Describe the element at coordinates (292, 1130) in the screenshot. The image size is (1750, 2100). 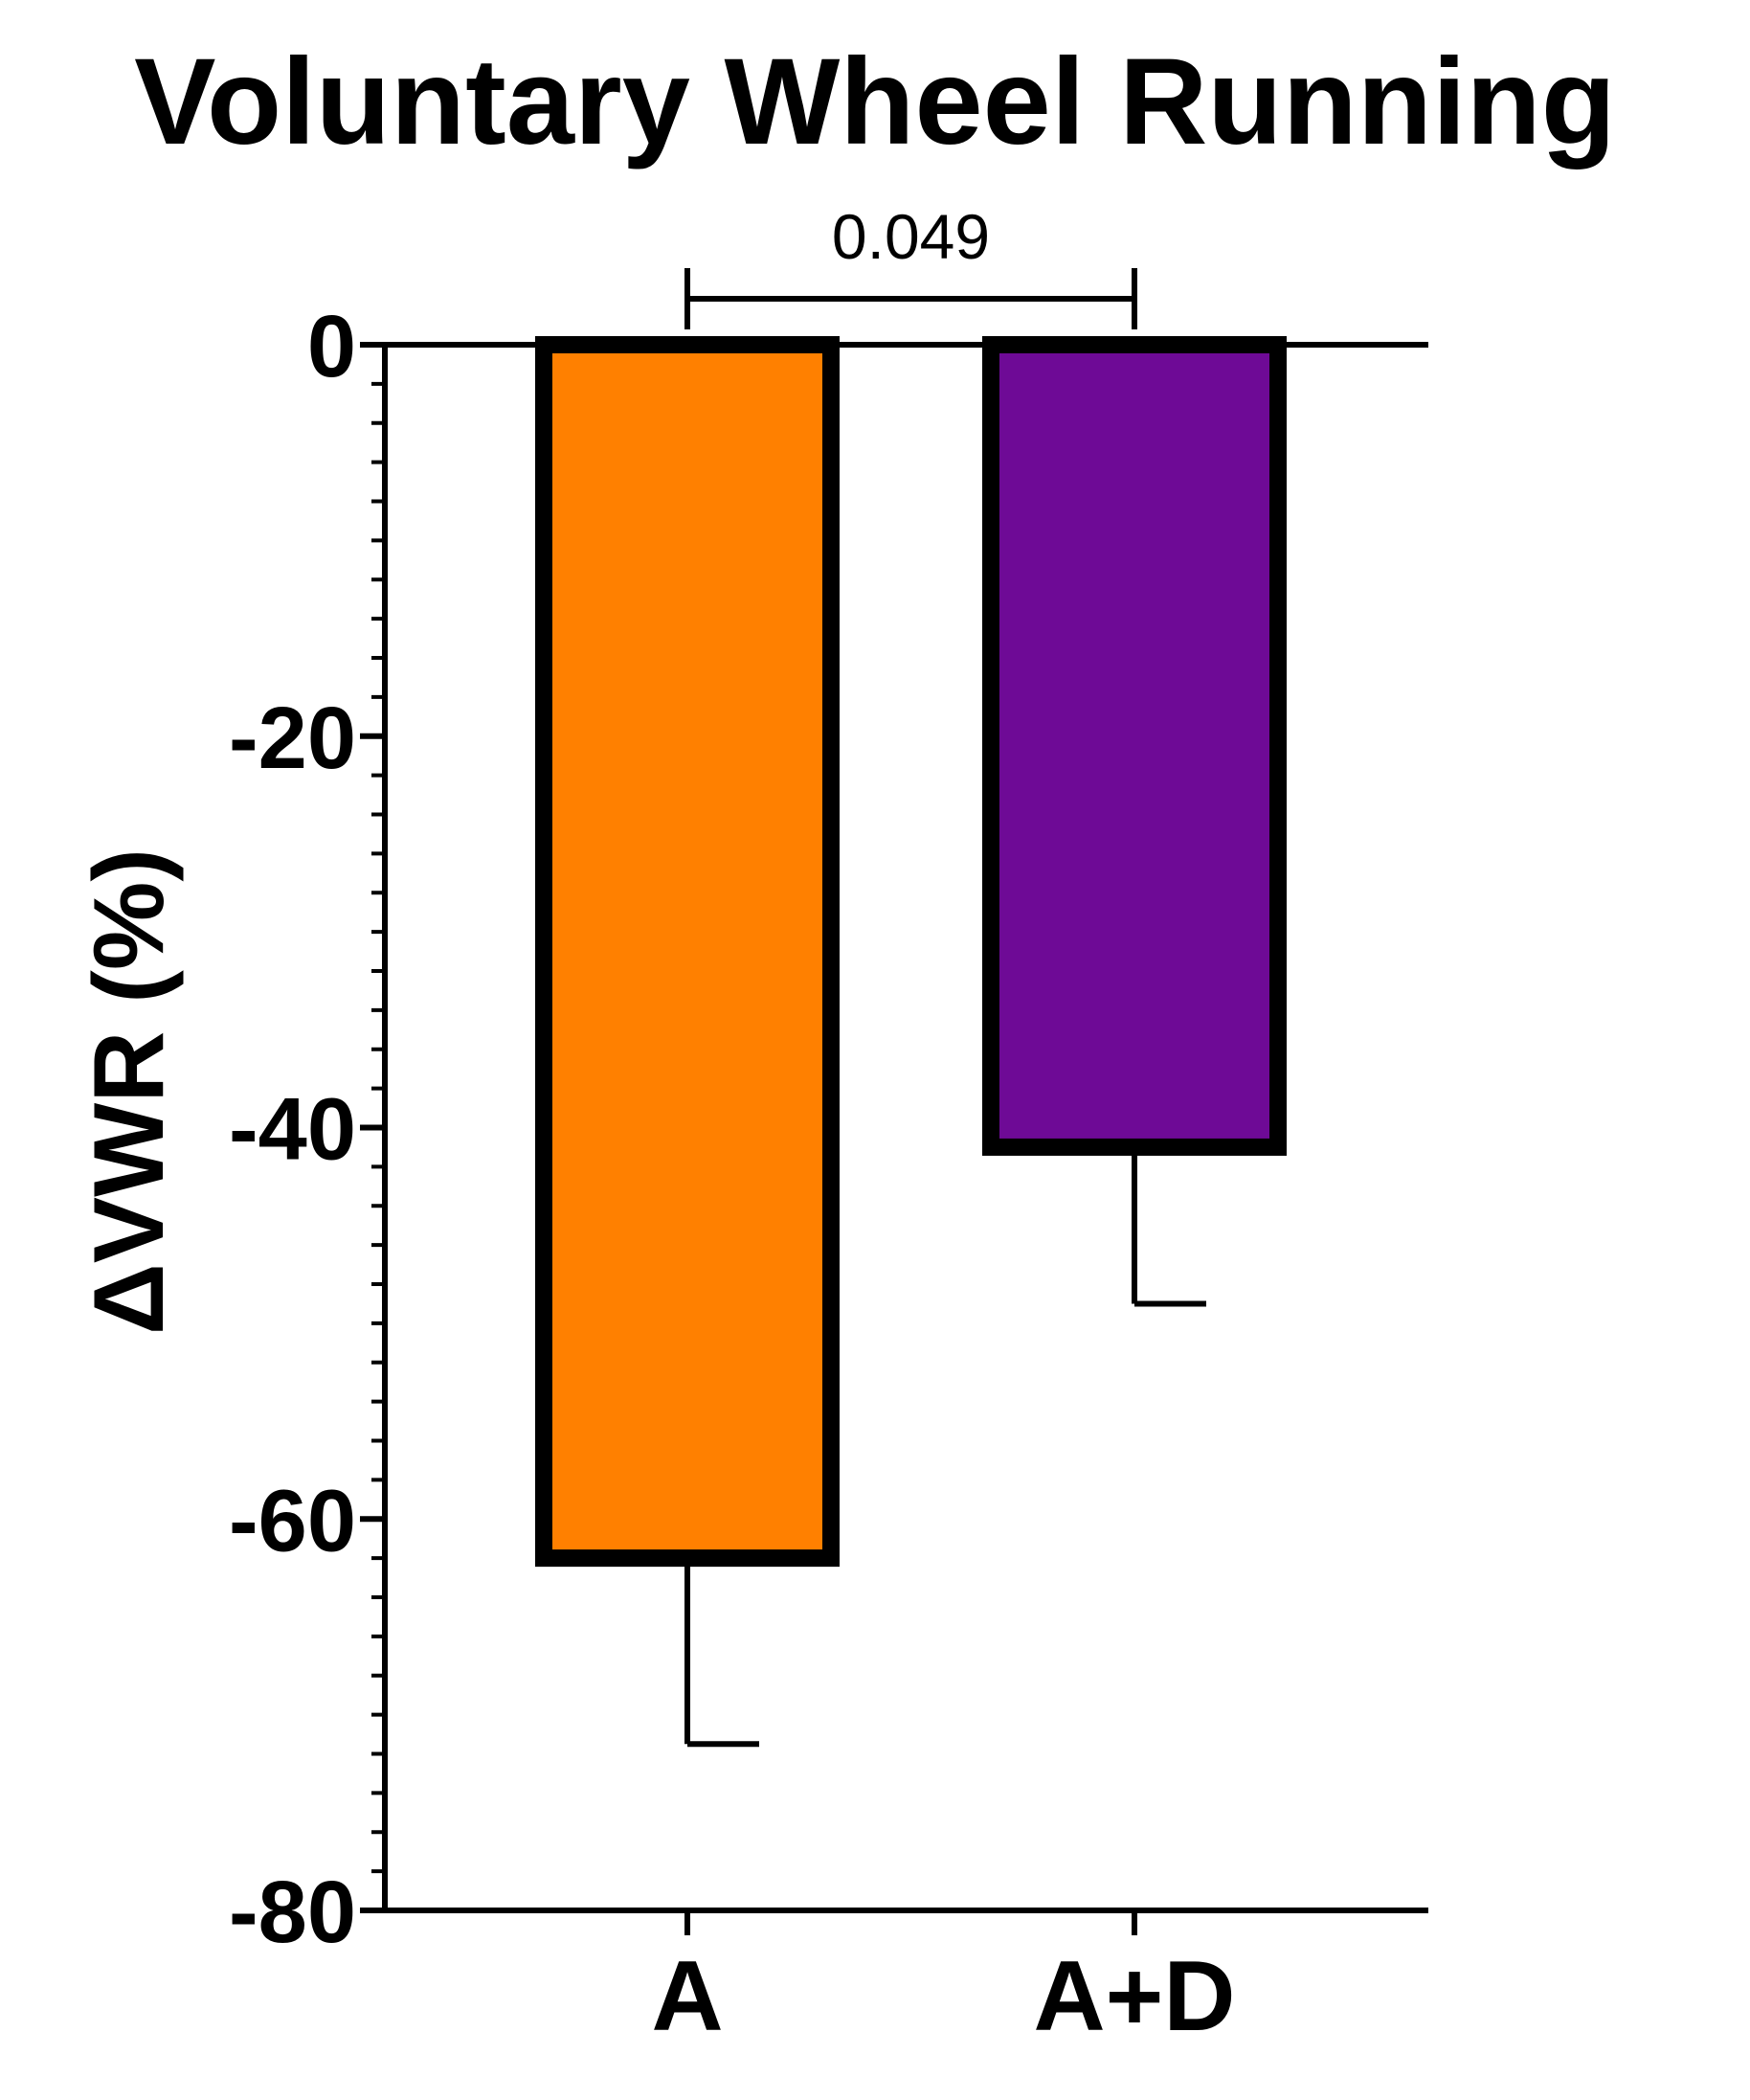
I see `y-tick-label: -40` at that location.